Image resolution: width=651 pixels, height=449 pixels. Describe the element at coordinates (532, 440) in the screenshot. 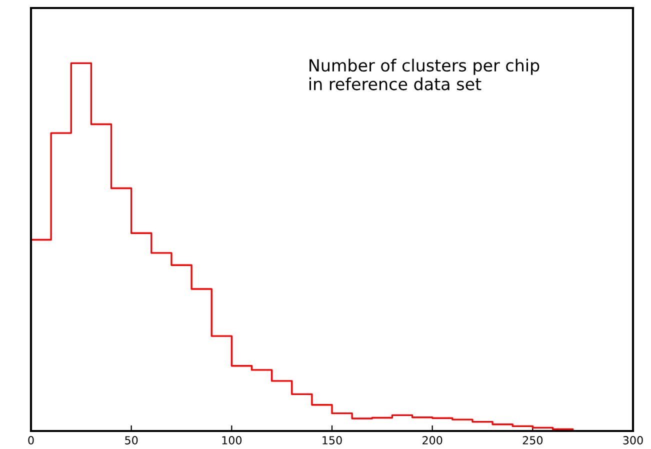

I see `x-tick-label: 250` at that location.